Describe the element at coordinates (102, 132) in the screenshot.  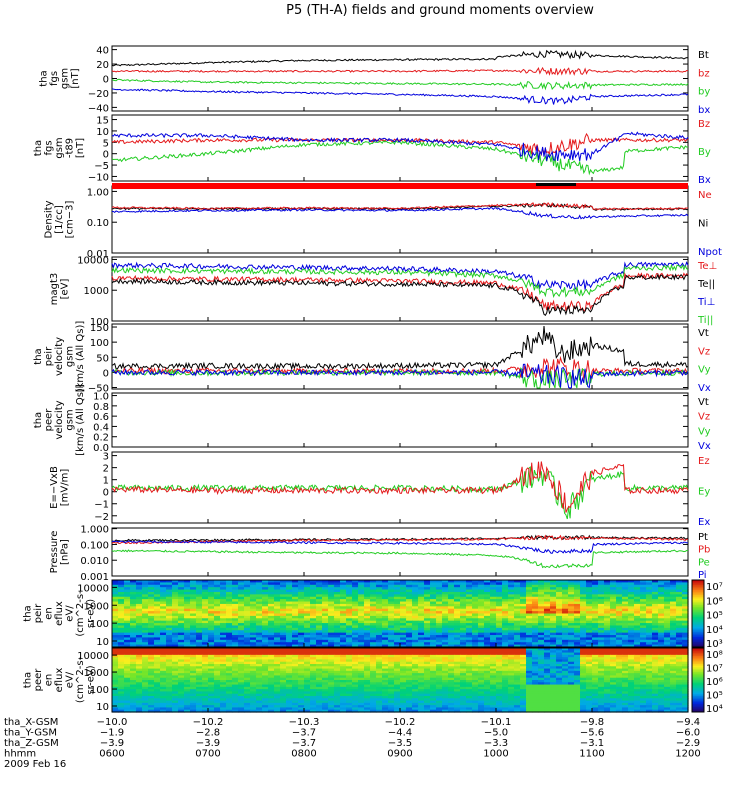
I see `y-tick-label: 10` at that location.